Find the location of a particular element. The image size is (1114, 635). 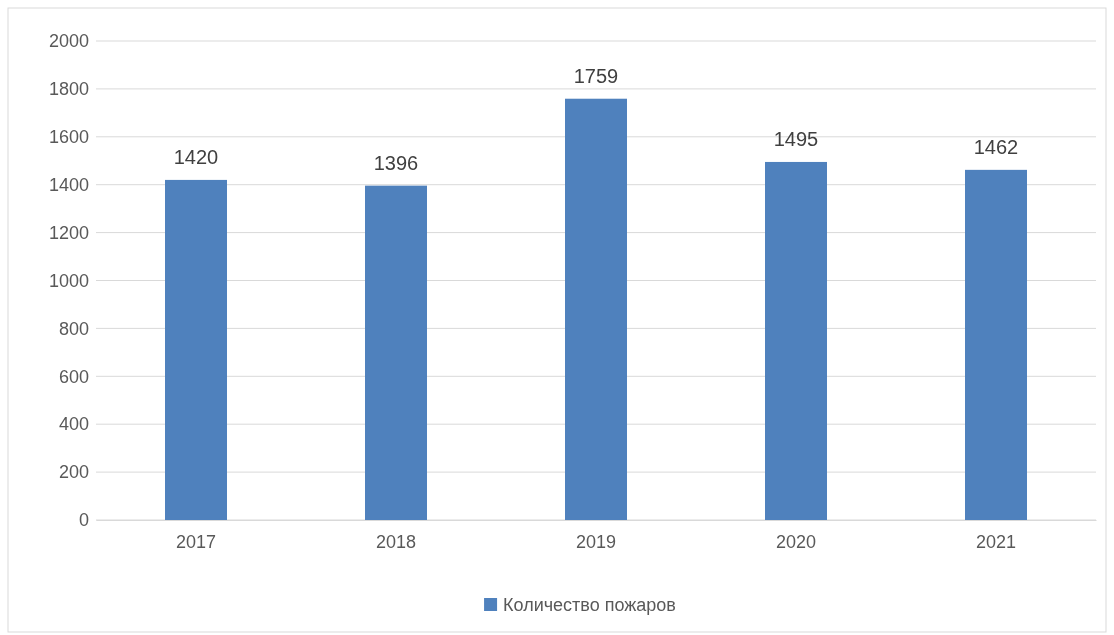

y-tick-label: 1000 is located at coordinates (68, 280).